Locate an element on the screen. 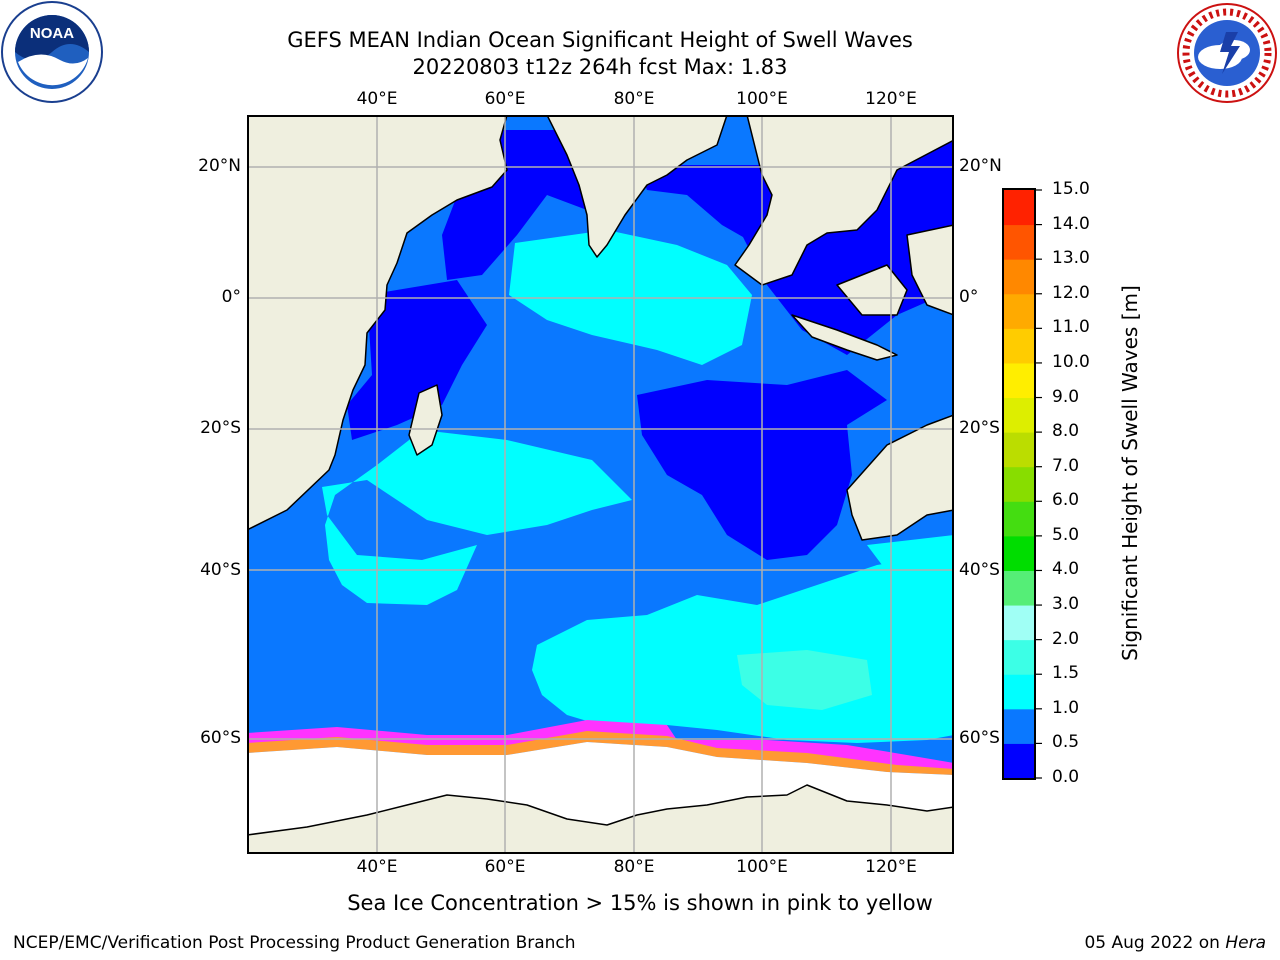  nws-logo-icon is located at coordinates (1227, 53).